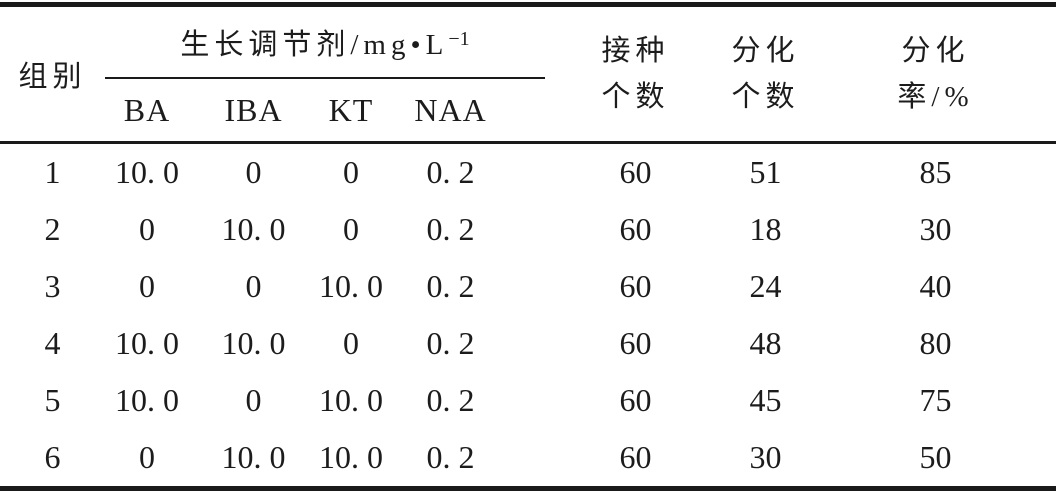  I want to click on column-header-ba: BA, so click(155, 111).